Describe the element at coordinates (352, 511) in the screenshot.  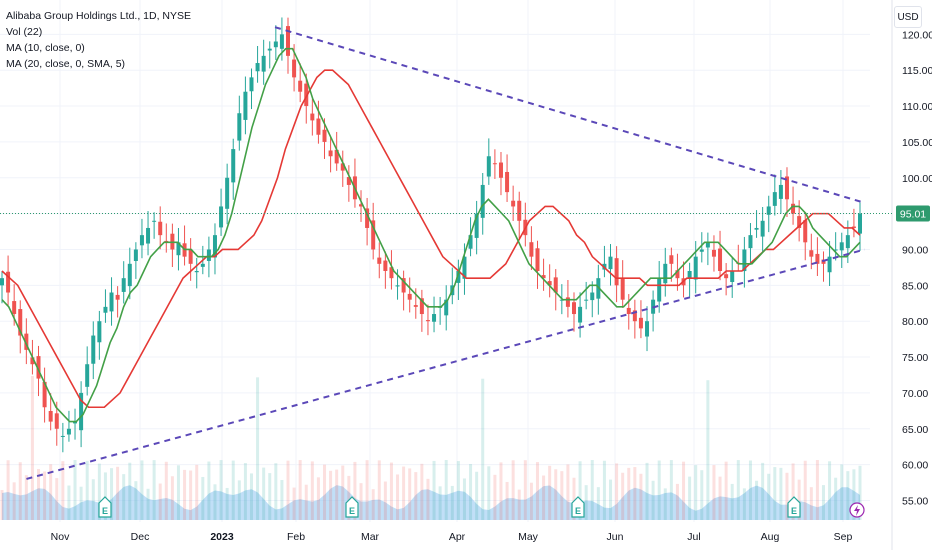
I see `earnings-marker-label: E` at that location.